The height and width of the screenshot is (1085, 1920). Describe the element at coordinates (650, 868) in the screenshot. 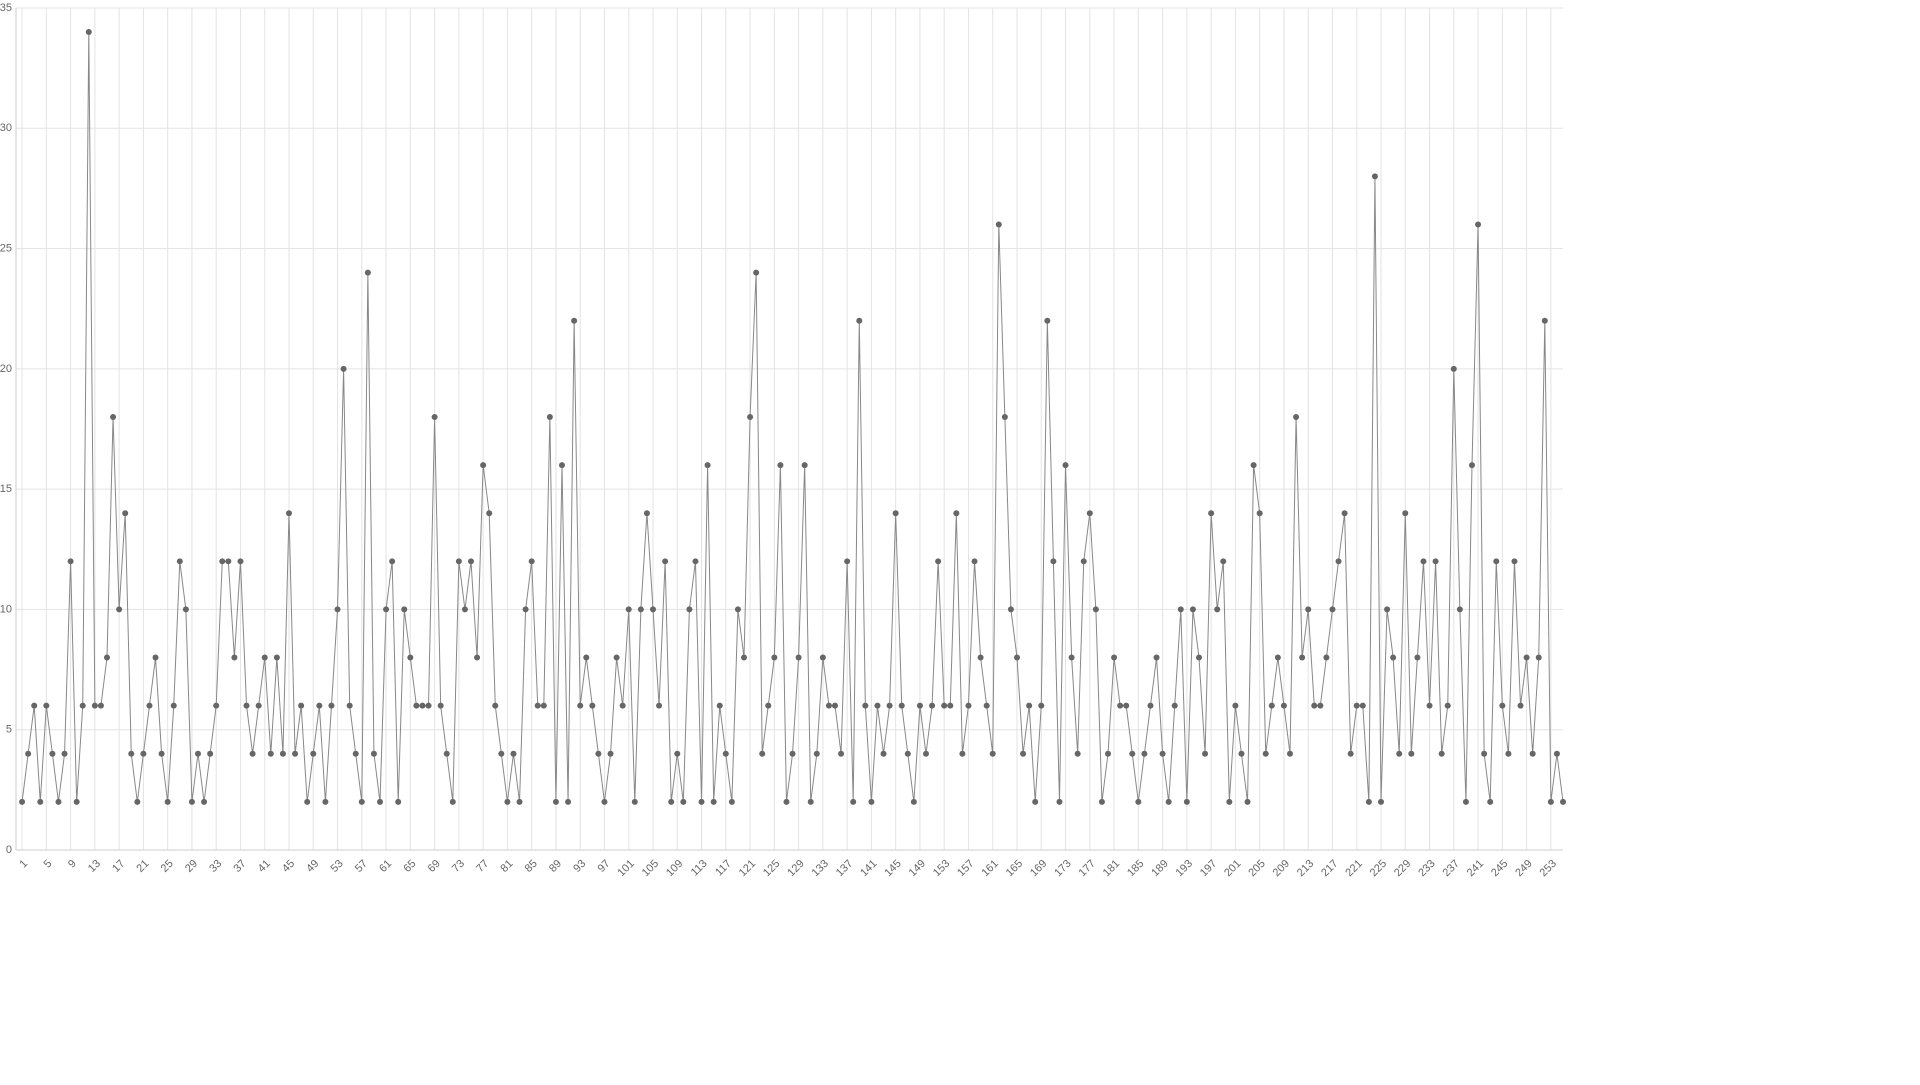

I see `x-tick-label: 105` at that location.